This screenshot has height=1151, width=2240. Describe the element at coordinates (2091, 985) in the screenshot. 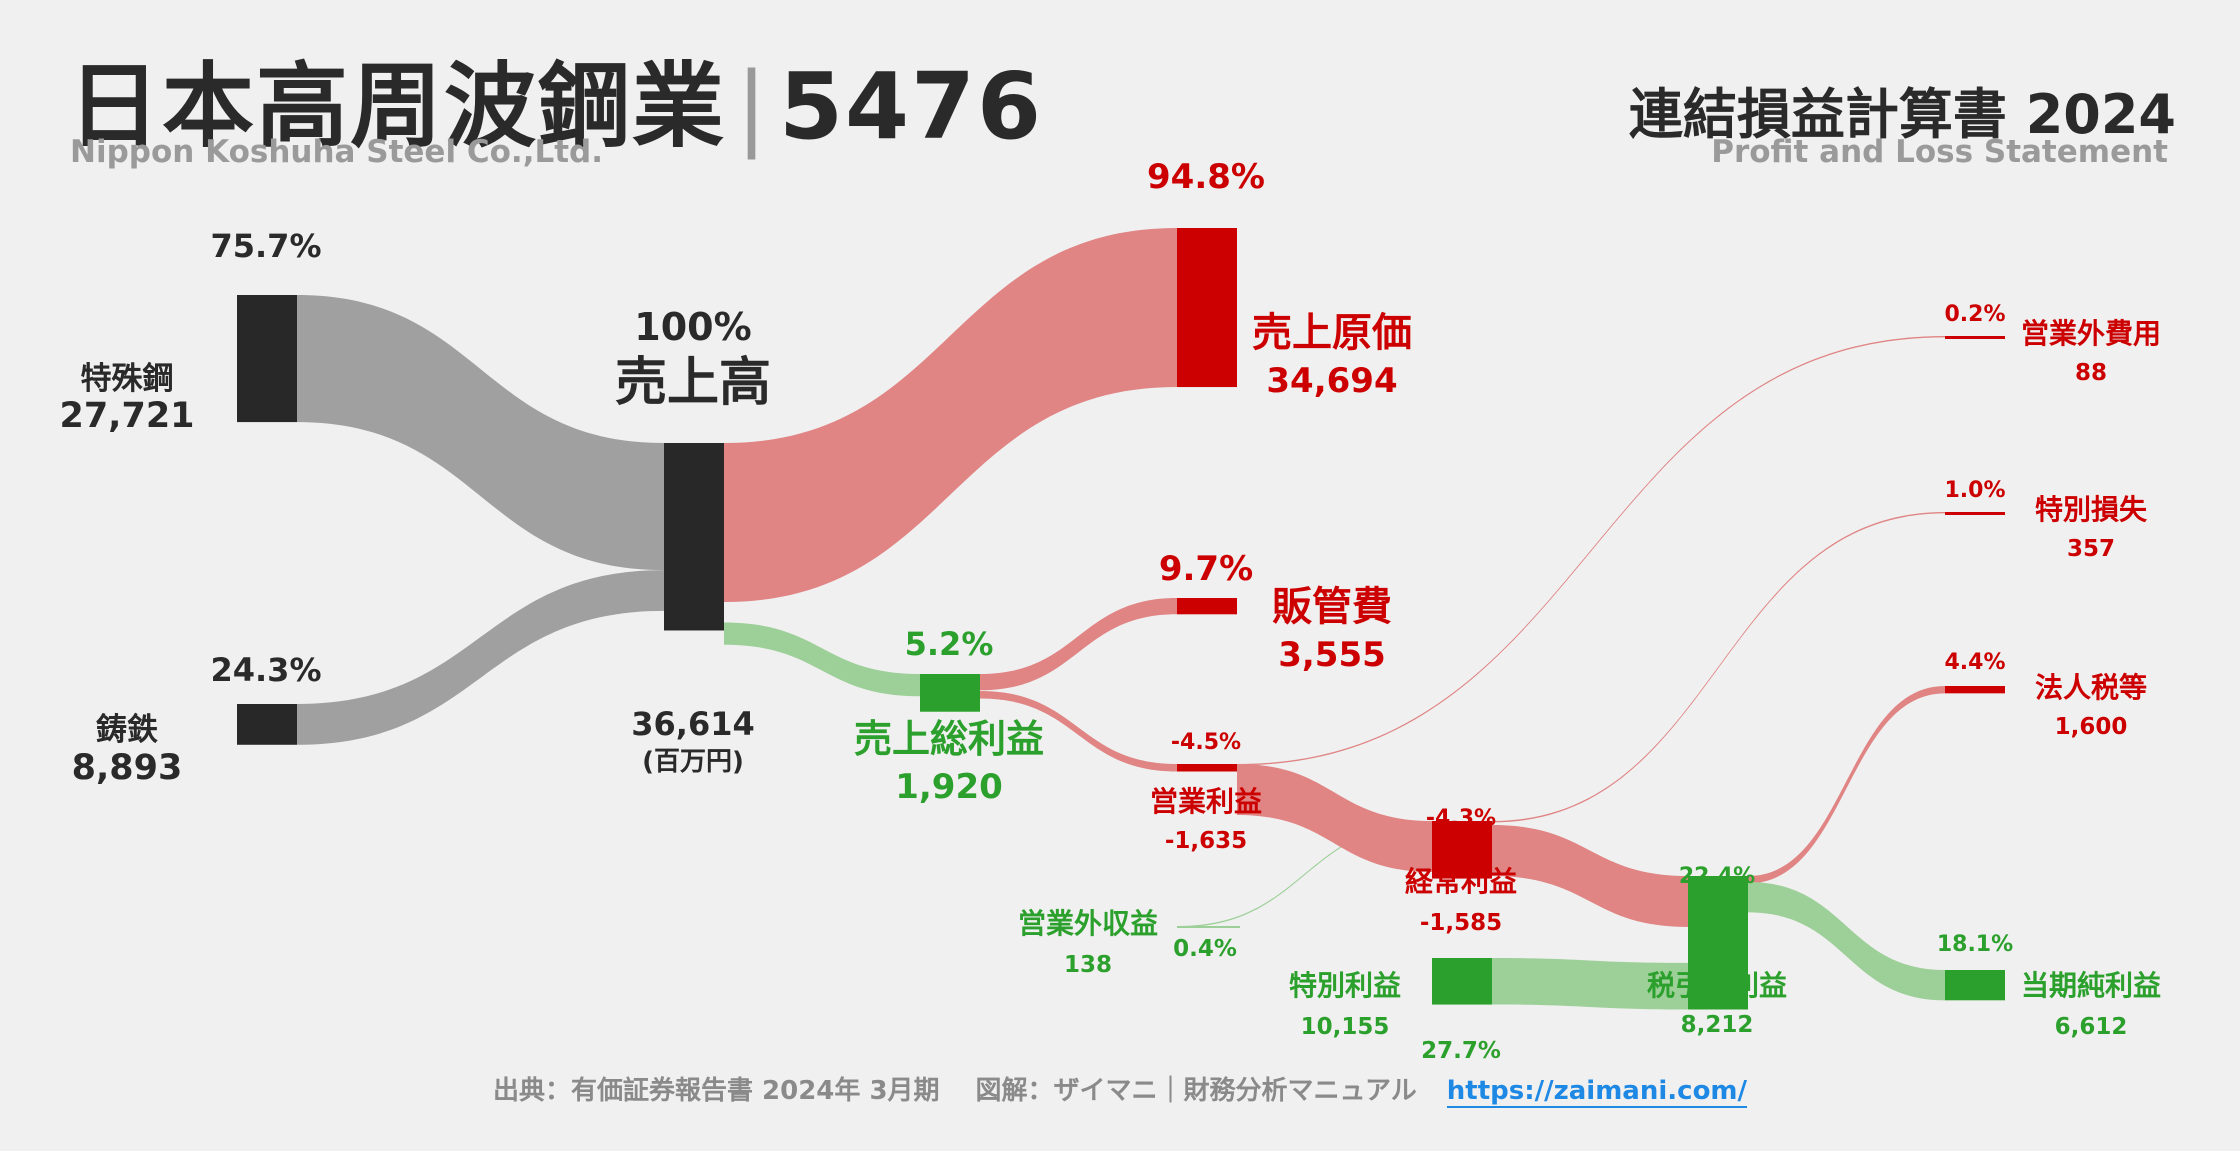

I see `netinc-name-label: 当期純利益` at that location.